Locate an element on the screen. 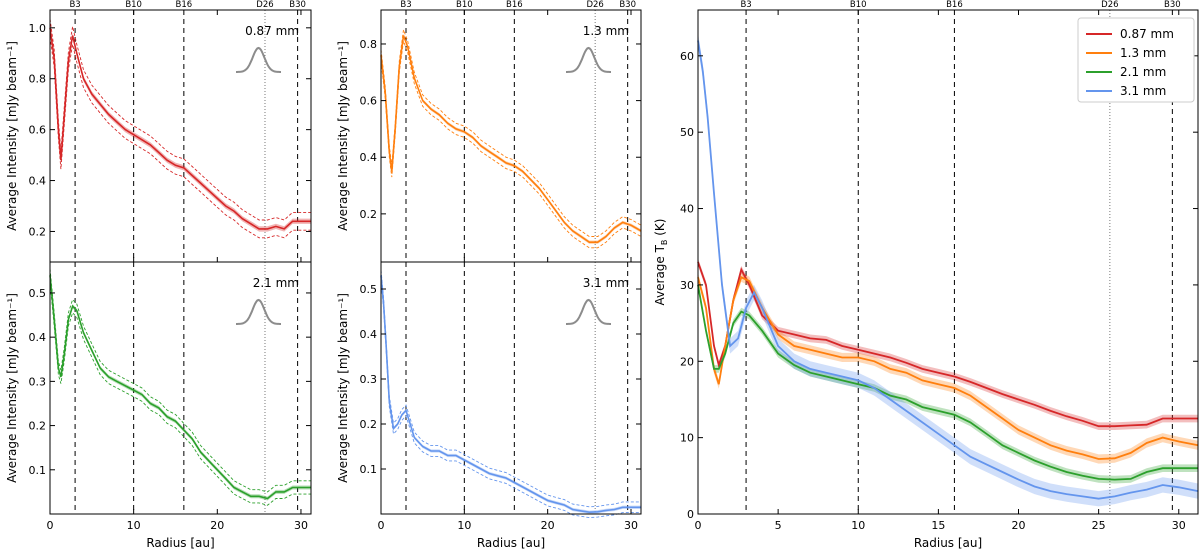 This screenshot has height=550, width=1200. series-line-13mm is located at coordinates (511, 139).